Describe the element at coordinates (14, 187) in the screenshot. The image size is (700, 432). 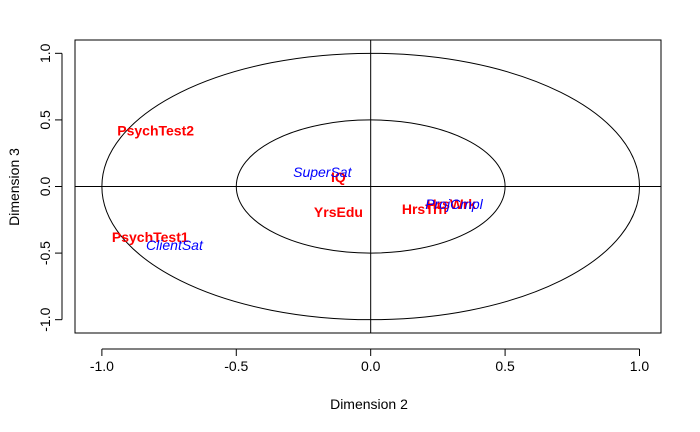
I see `y-axis-title: Dimension 3` at that location.